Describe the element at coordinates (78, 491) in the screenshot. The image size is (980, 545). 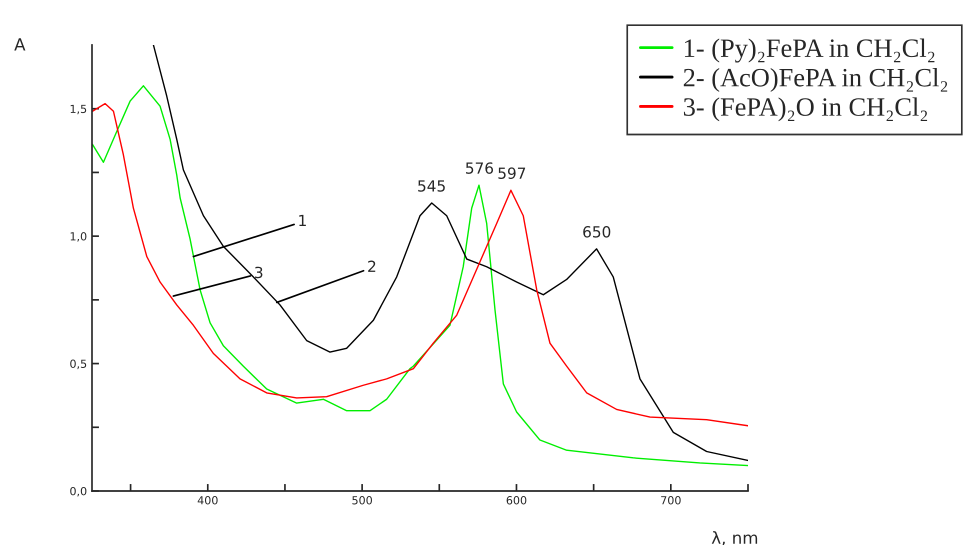
I see `y-tick-label: 0,0` at that location.